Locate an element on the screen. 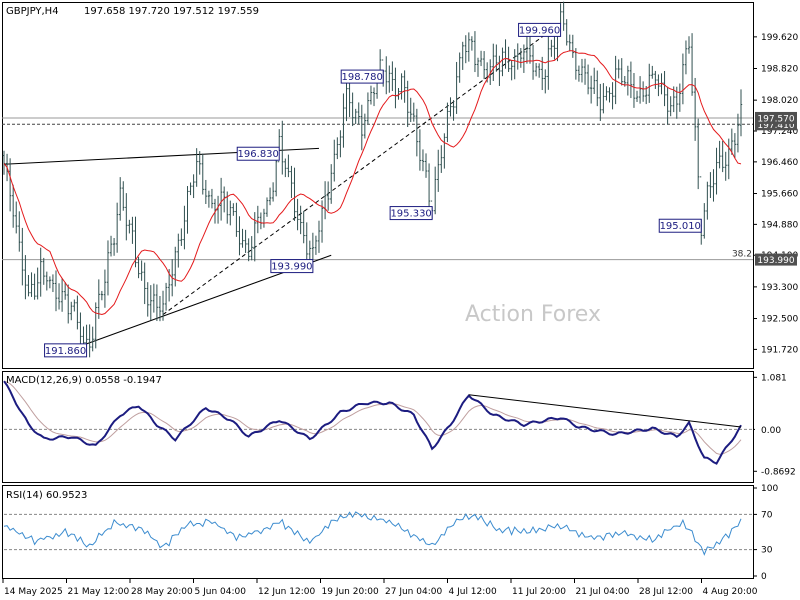 This screenshot has width=800, height=600. time-tick-label: 5 Jun 04:00 is located at coordinates (221, 592).